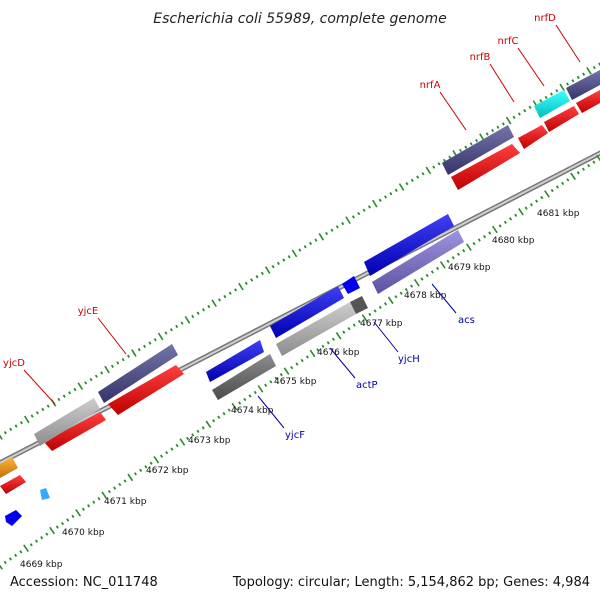  Describe the element at coordinates (14, 363) in the screenshot. I see `gene-label: yjcD` at that location.